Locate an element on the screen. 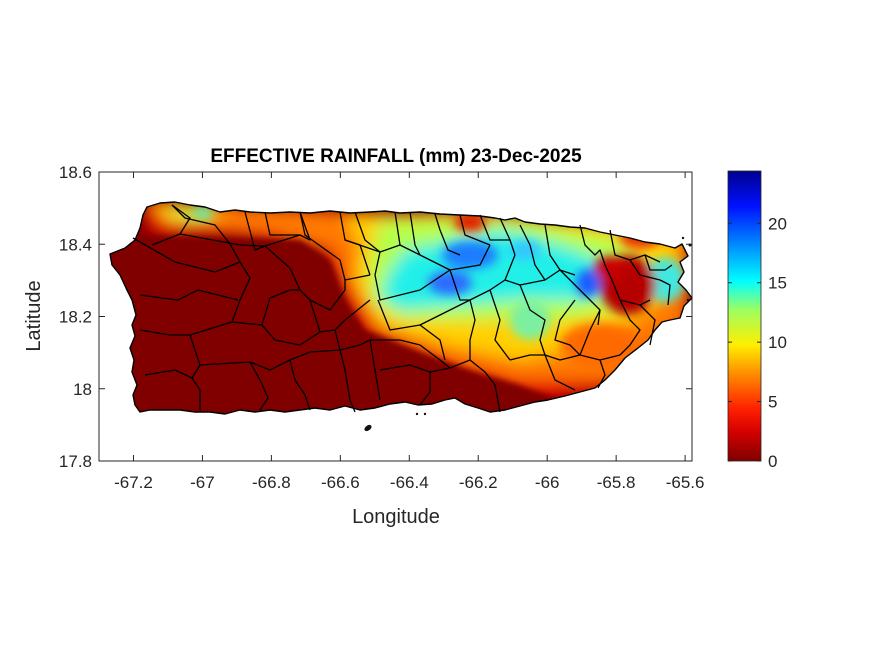 This screenshot has height=656, width=875. colorbar: 0 5 10 15 20 is located at coordinates (757, 320).